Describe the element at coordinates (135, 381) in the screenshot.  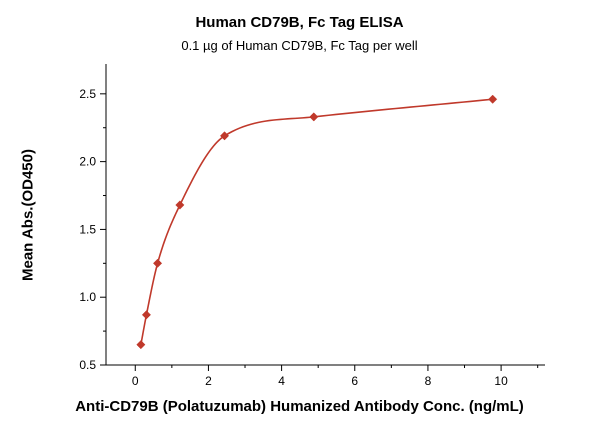
I see `x-tick-label: 0` at that location.